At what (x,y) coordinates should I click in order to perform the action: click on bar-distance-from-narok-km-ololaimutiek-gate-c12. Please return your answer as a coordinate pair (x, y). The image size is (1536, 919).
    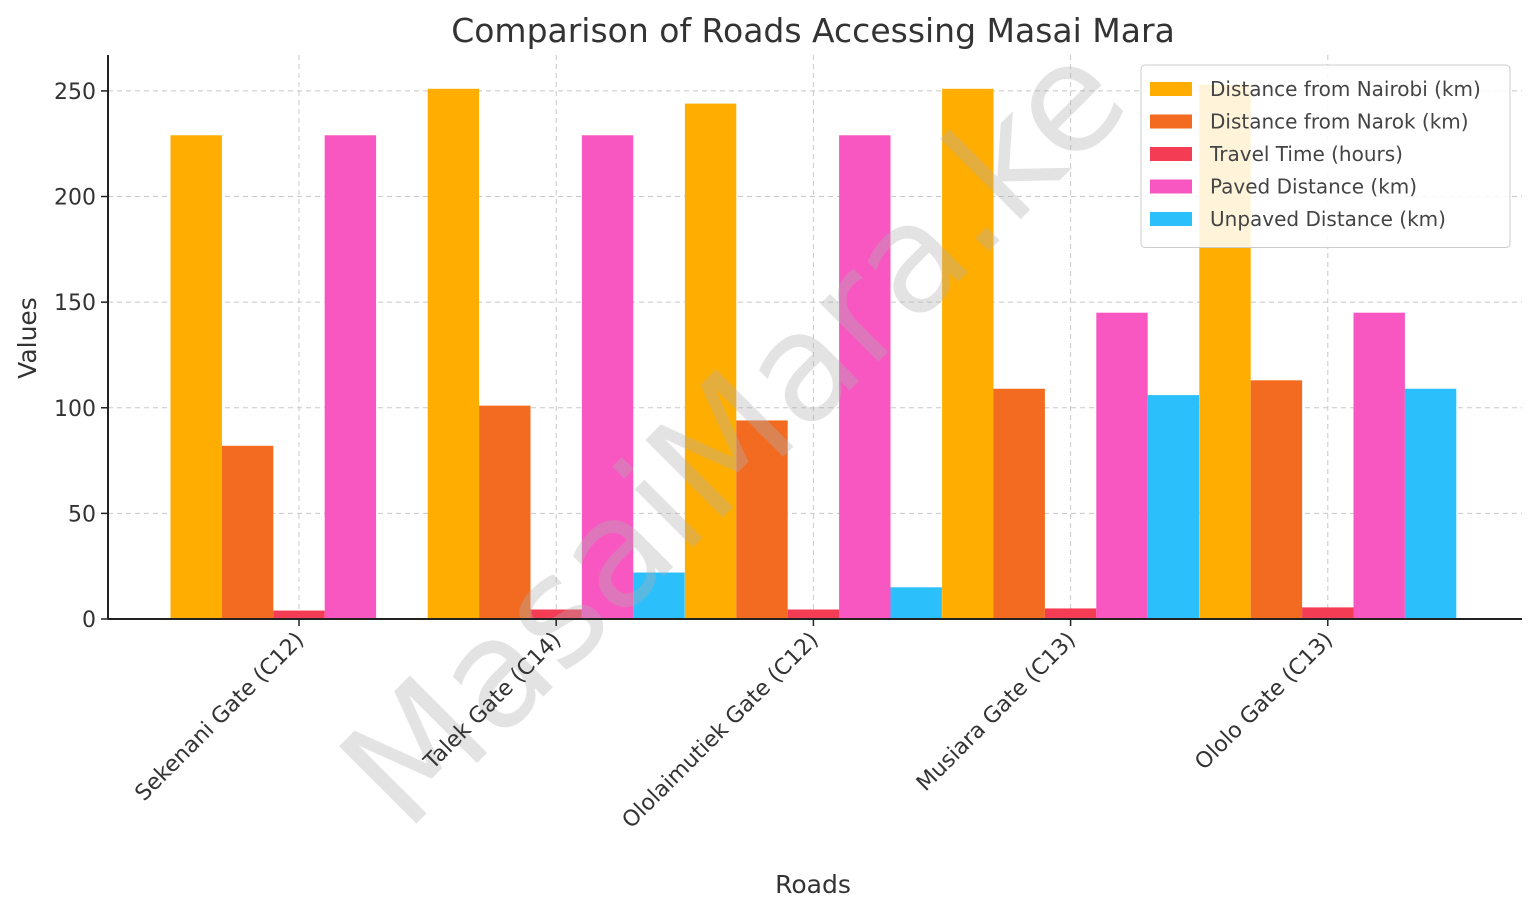
    Looking at the image, I should click on (762, 519).